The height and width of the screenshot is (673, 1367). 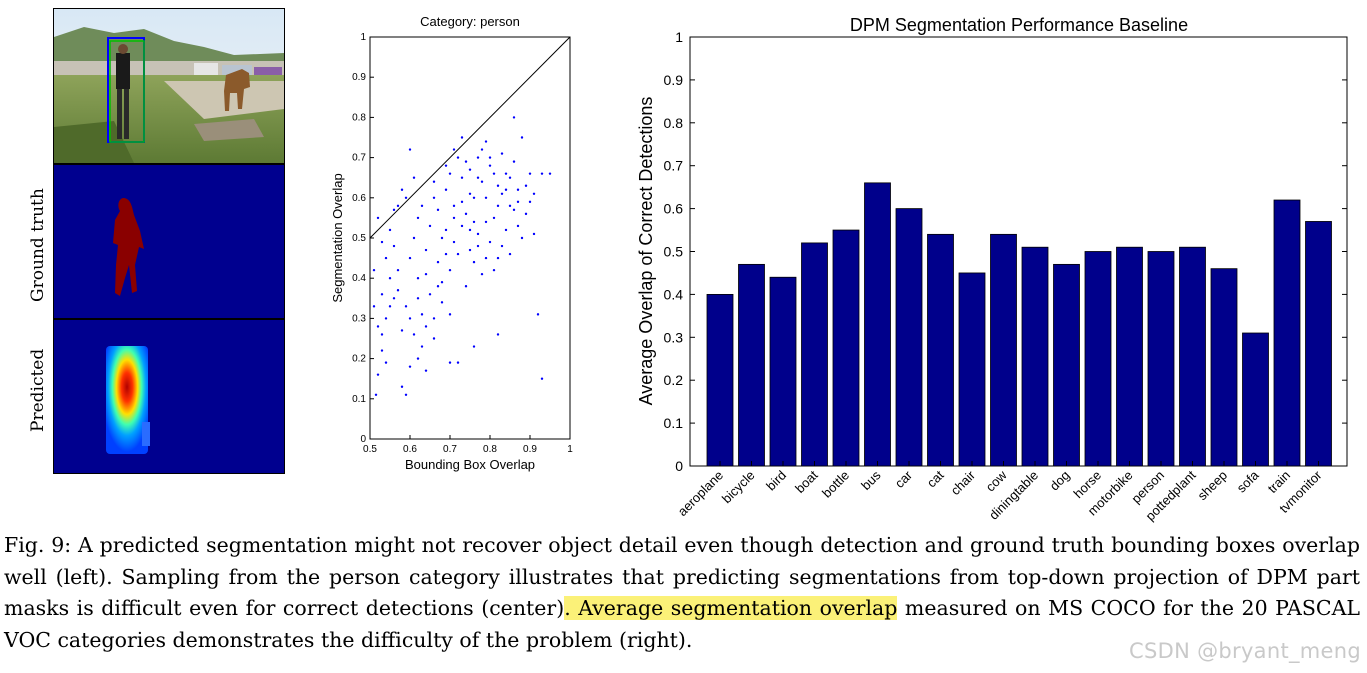 I want to click on left-figure-panel, so click(x=169, y=241).